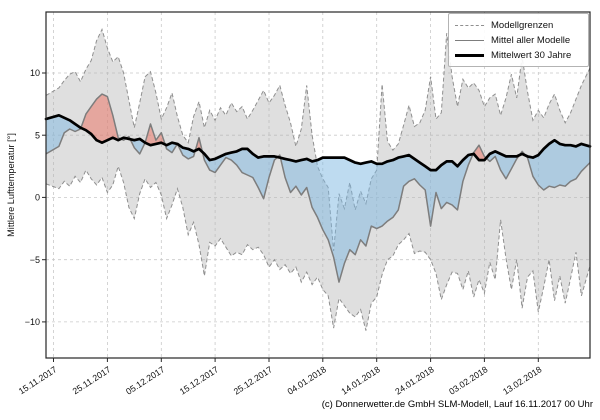 This screenshot has width=600, height=420. What do you see at coordinates (531, 40) in the screenshot?
I see `legend-label: Mittel aller Modelle` at bounding box center [531, 40].